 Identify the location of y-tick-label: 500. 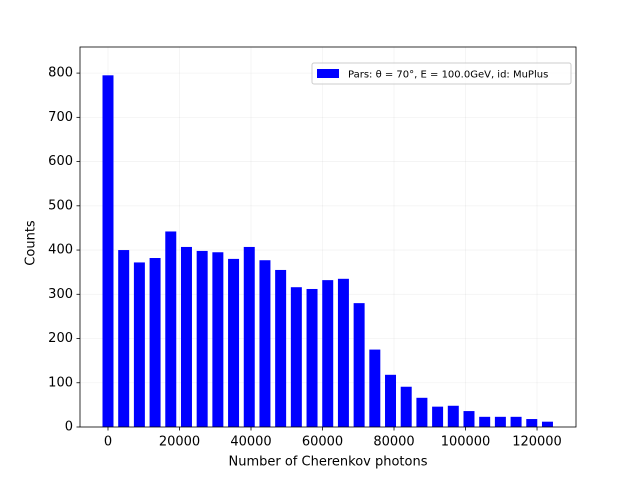
(60, 205).